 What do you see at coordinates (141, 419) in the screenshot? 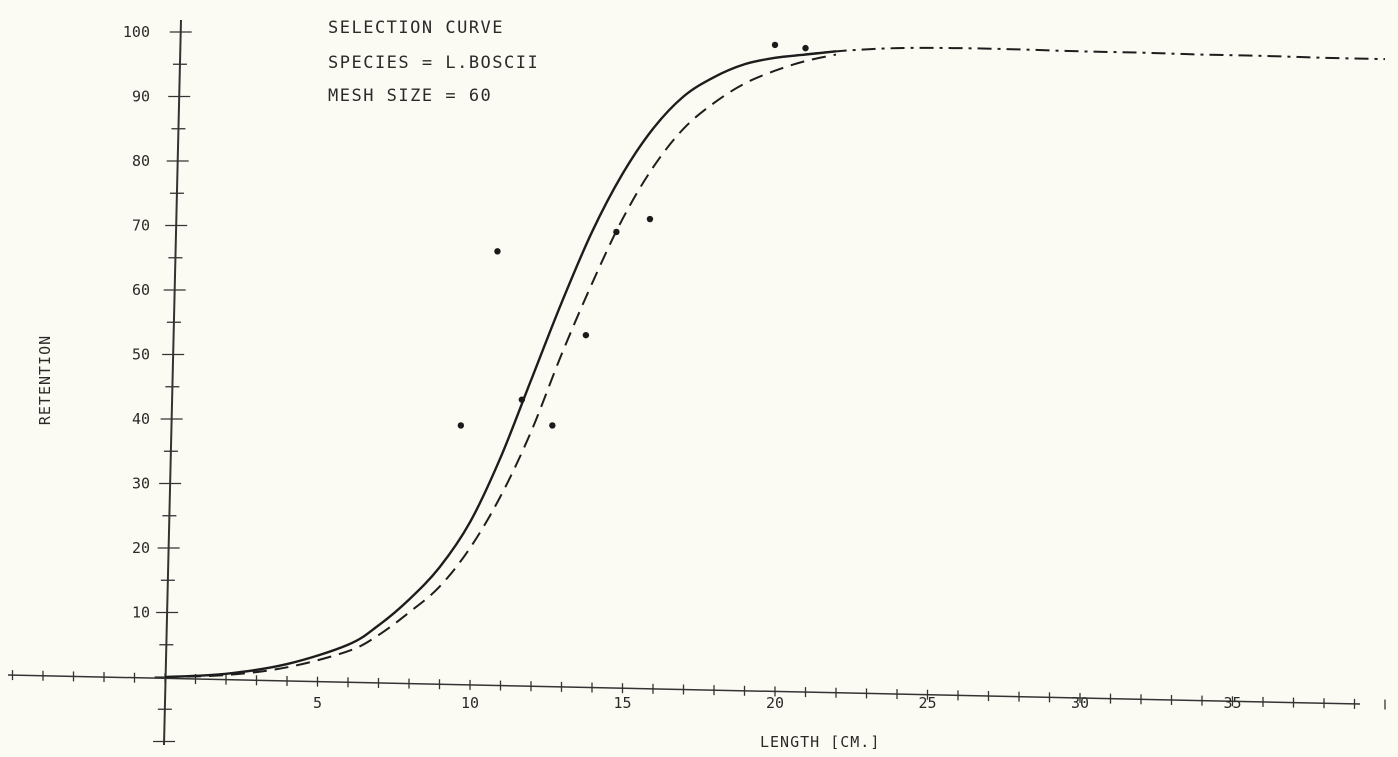
I see `y-tick-label: 40` at bounding box center [141, 419].